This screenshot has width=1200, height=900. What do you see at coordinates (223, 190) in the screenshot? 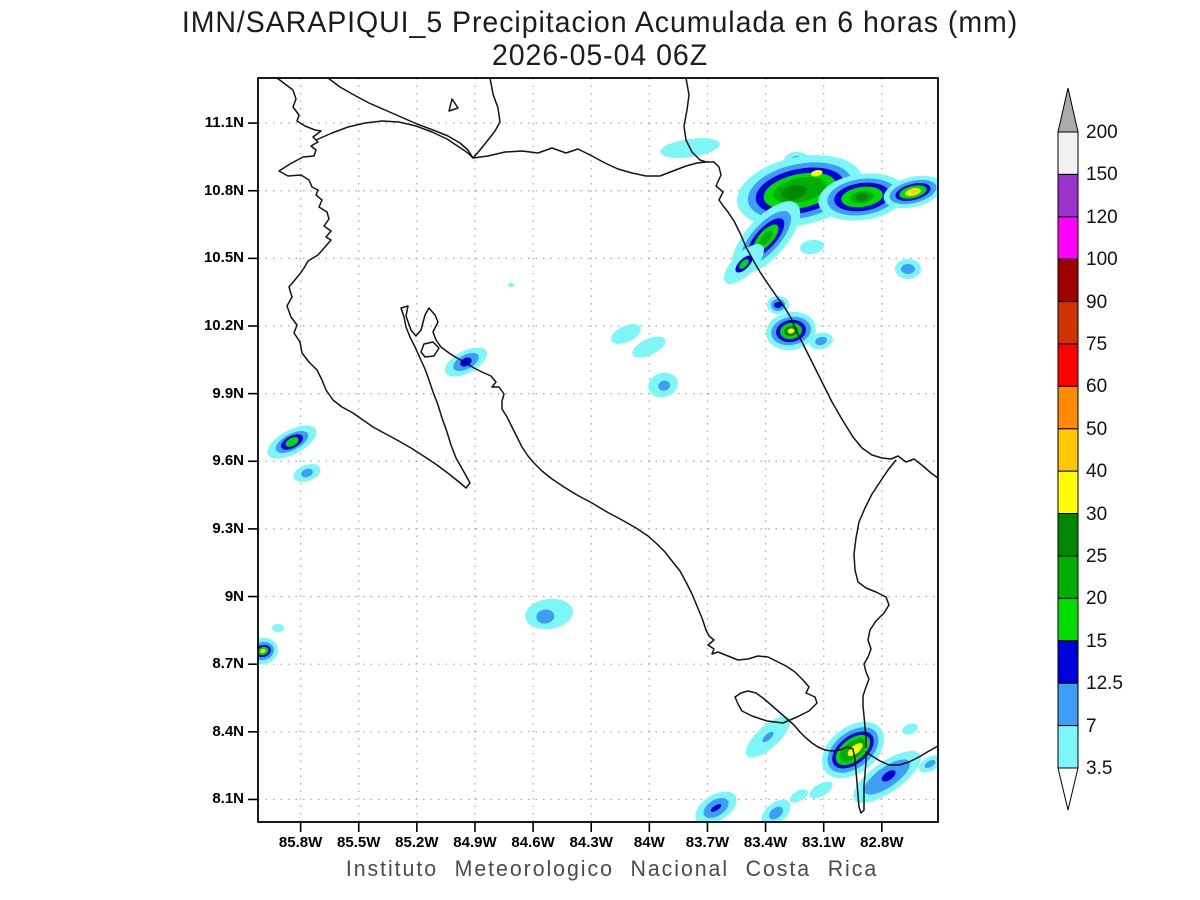
I see `lat-tick-label: 10.8N` at bounding box center [223, 190].